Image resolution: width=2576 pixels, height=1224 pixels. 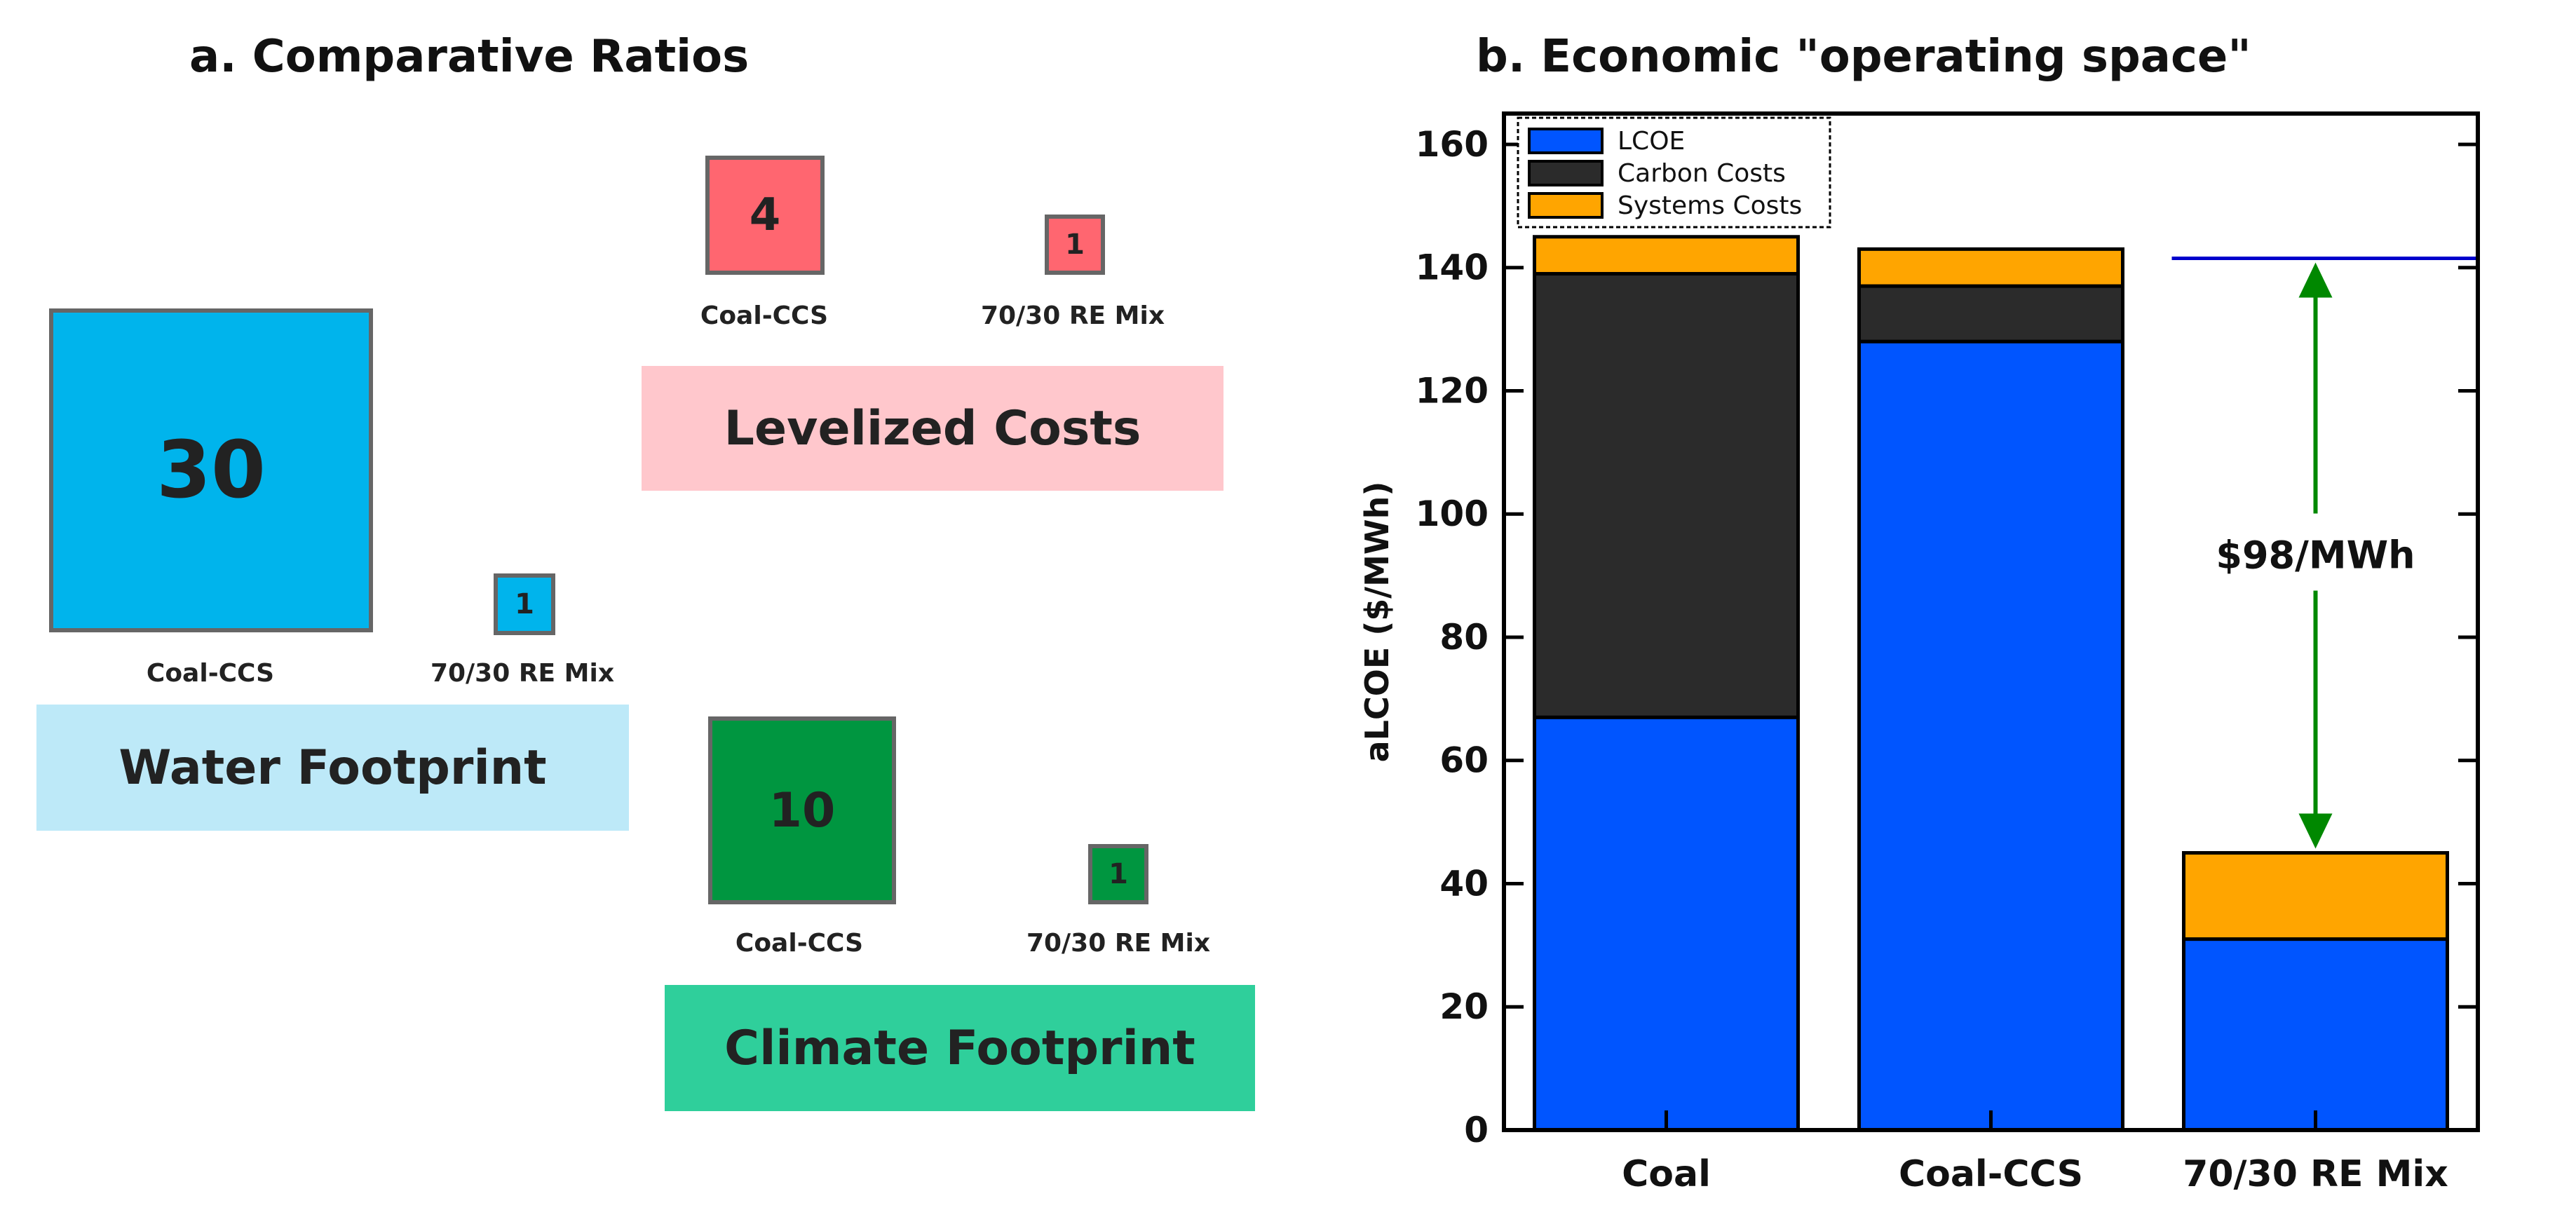 What do you see at coordinates (1651, 141) in the screenshot?
I see `legend-label-lcoe: LCOE` at bounding box center [1651, 141].